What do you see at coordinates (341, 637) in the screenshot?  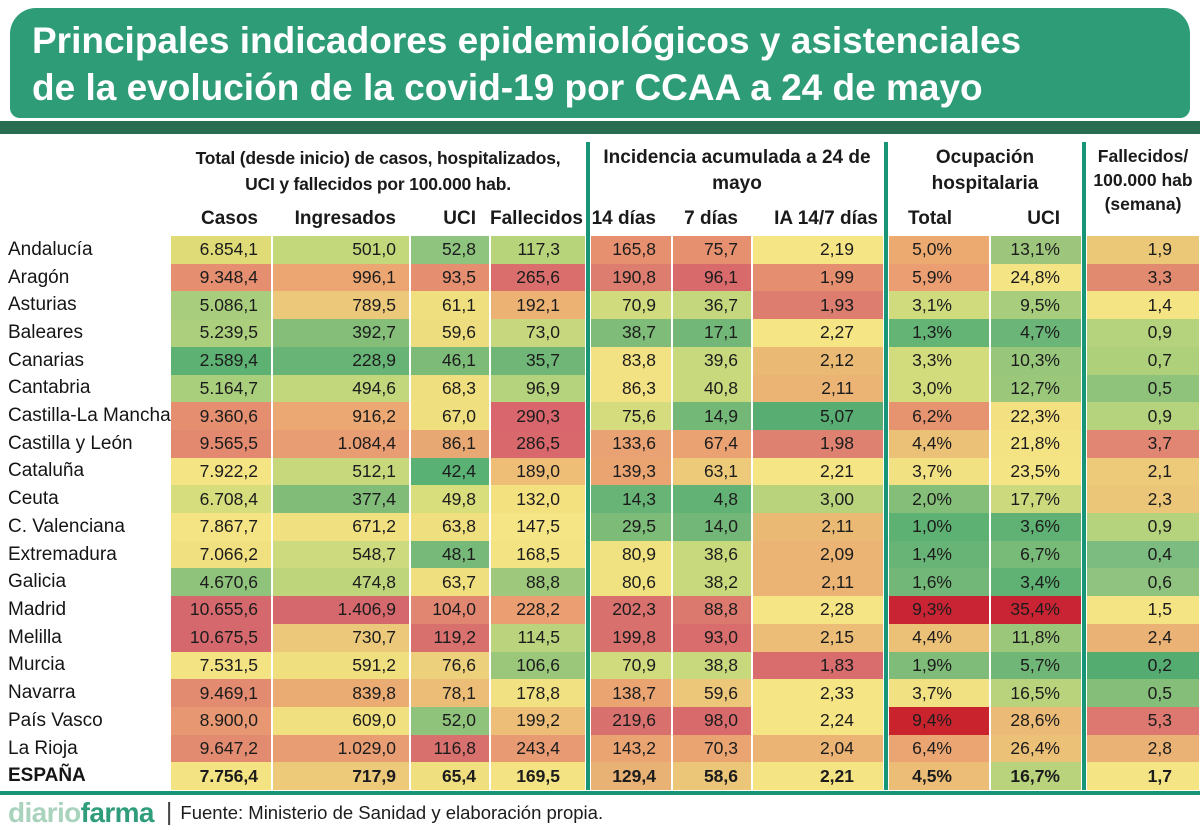 I see `value-cell: 730,7` at bounding box center [341, 637].